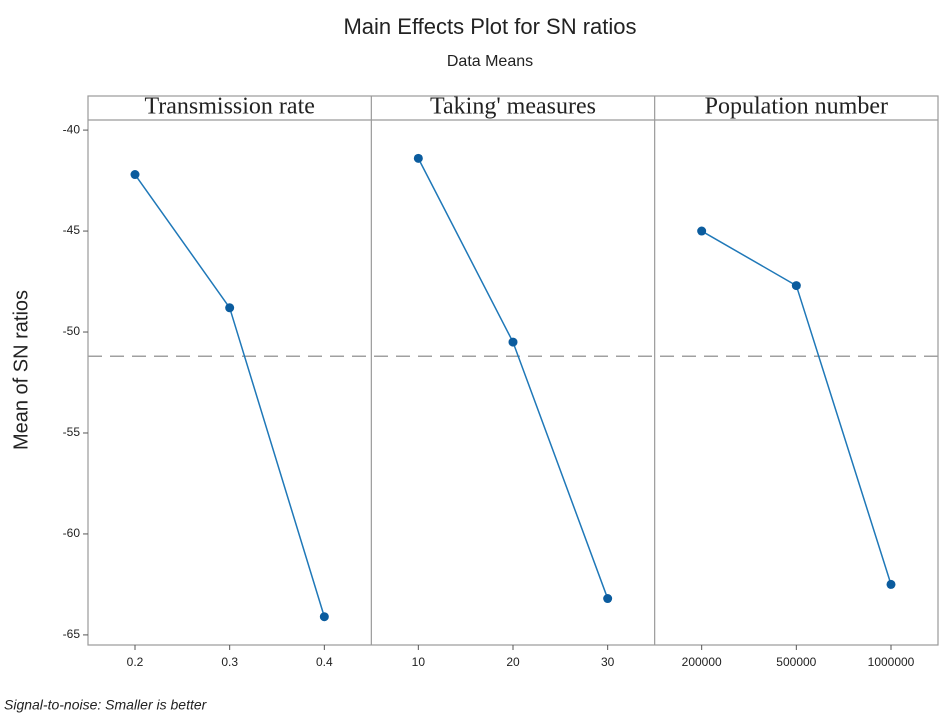  Describe the element at coordinates (513, 662) in the screenshot. I see `x-tick-label: 20` at that location.